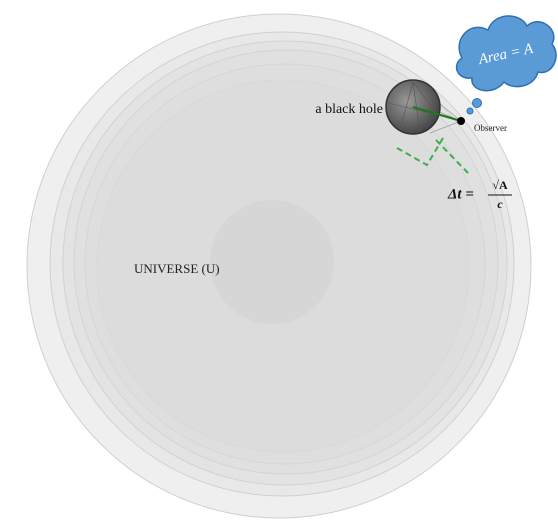 The width and height of the screenshot is (558, 524). What do you see at coordinates (437, 114) in the screenshot?
I see `radius-line` at bounding box center [437, 114].